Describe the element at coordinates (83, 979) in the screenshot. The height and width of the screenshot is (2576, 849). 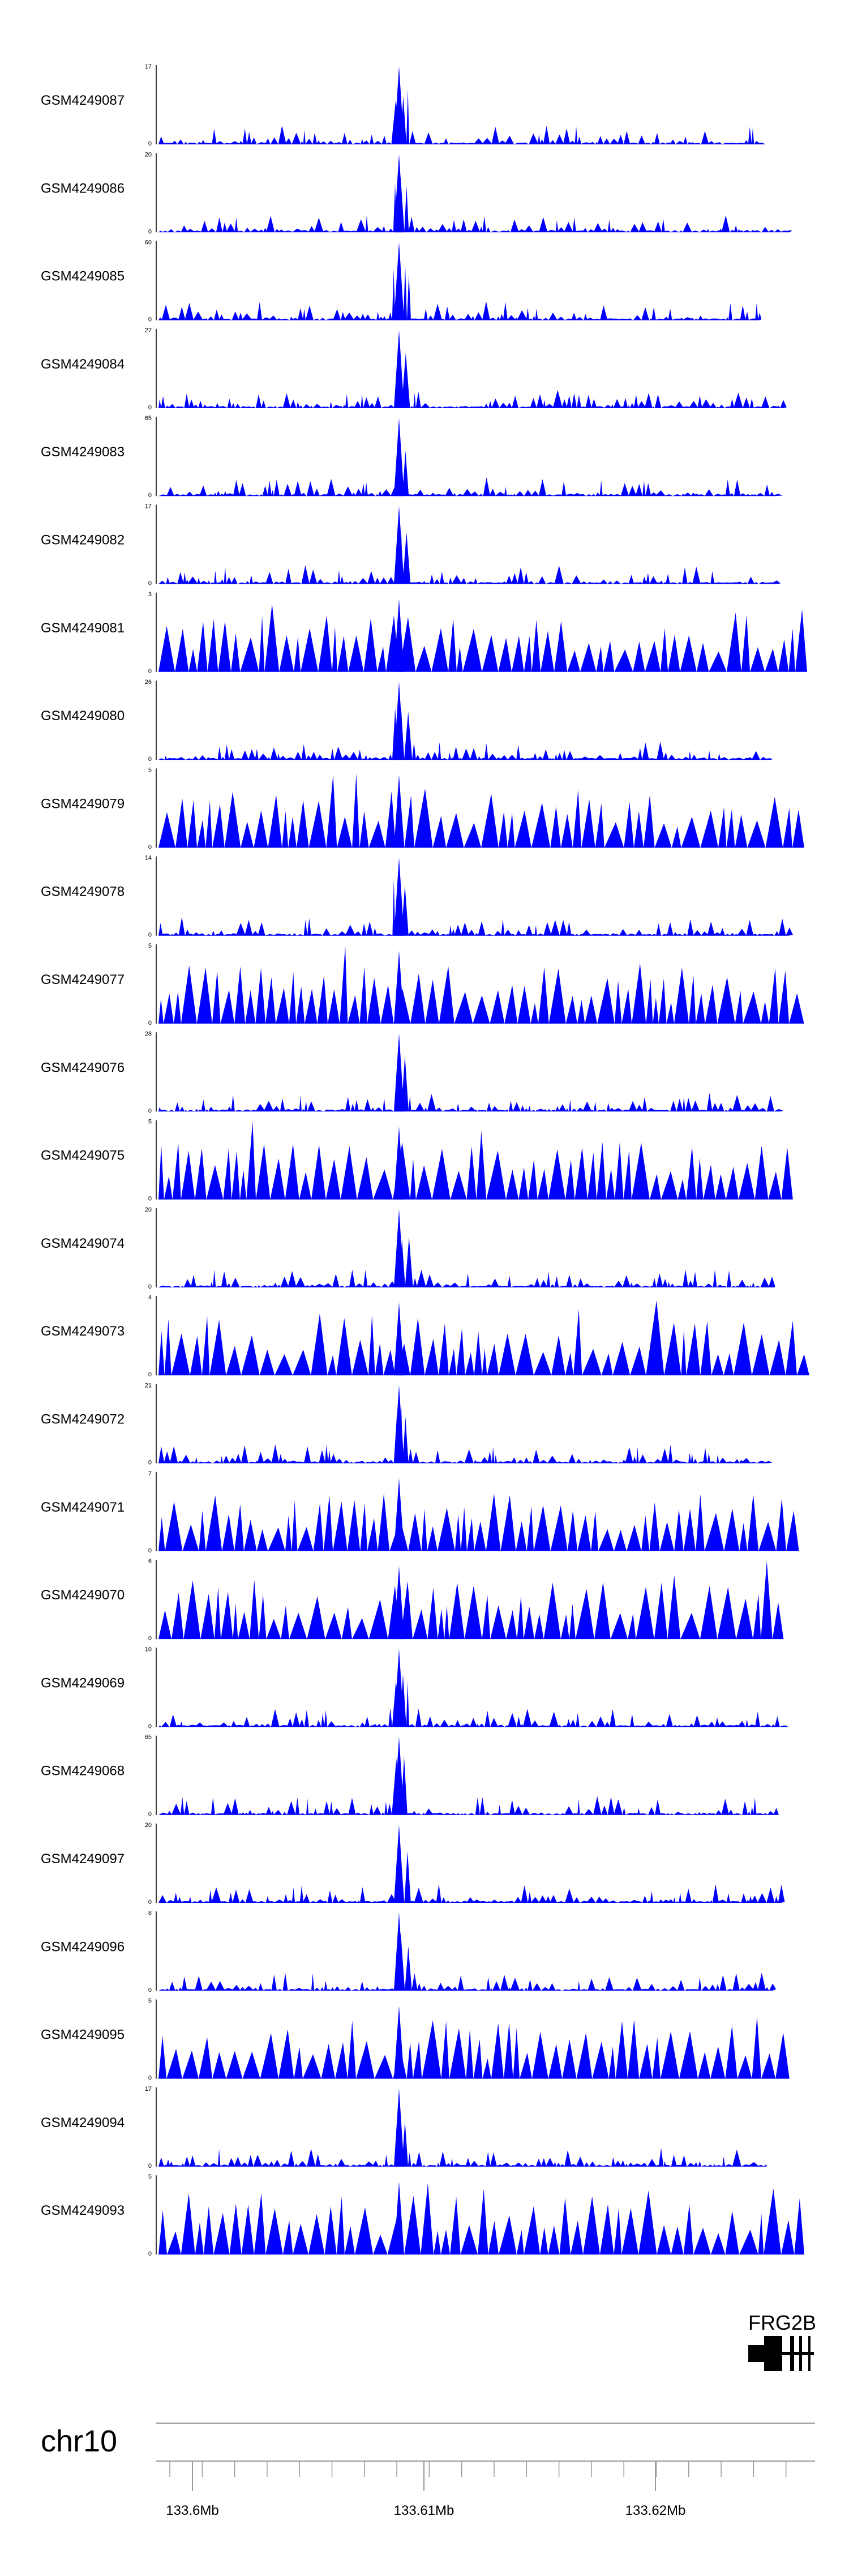
I see `track-label: GSM4249077` at that location.